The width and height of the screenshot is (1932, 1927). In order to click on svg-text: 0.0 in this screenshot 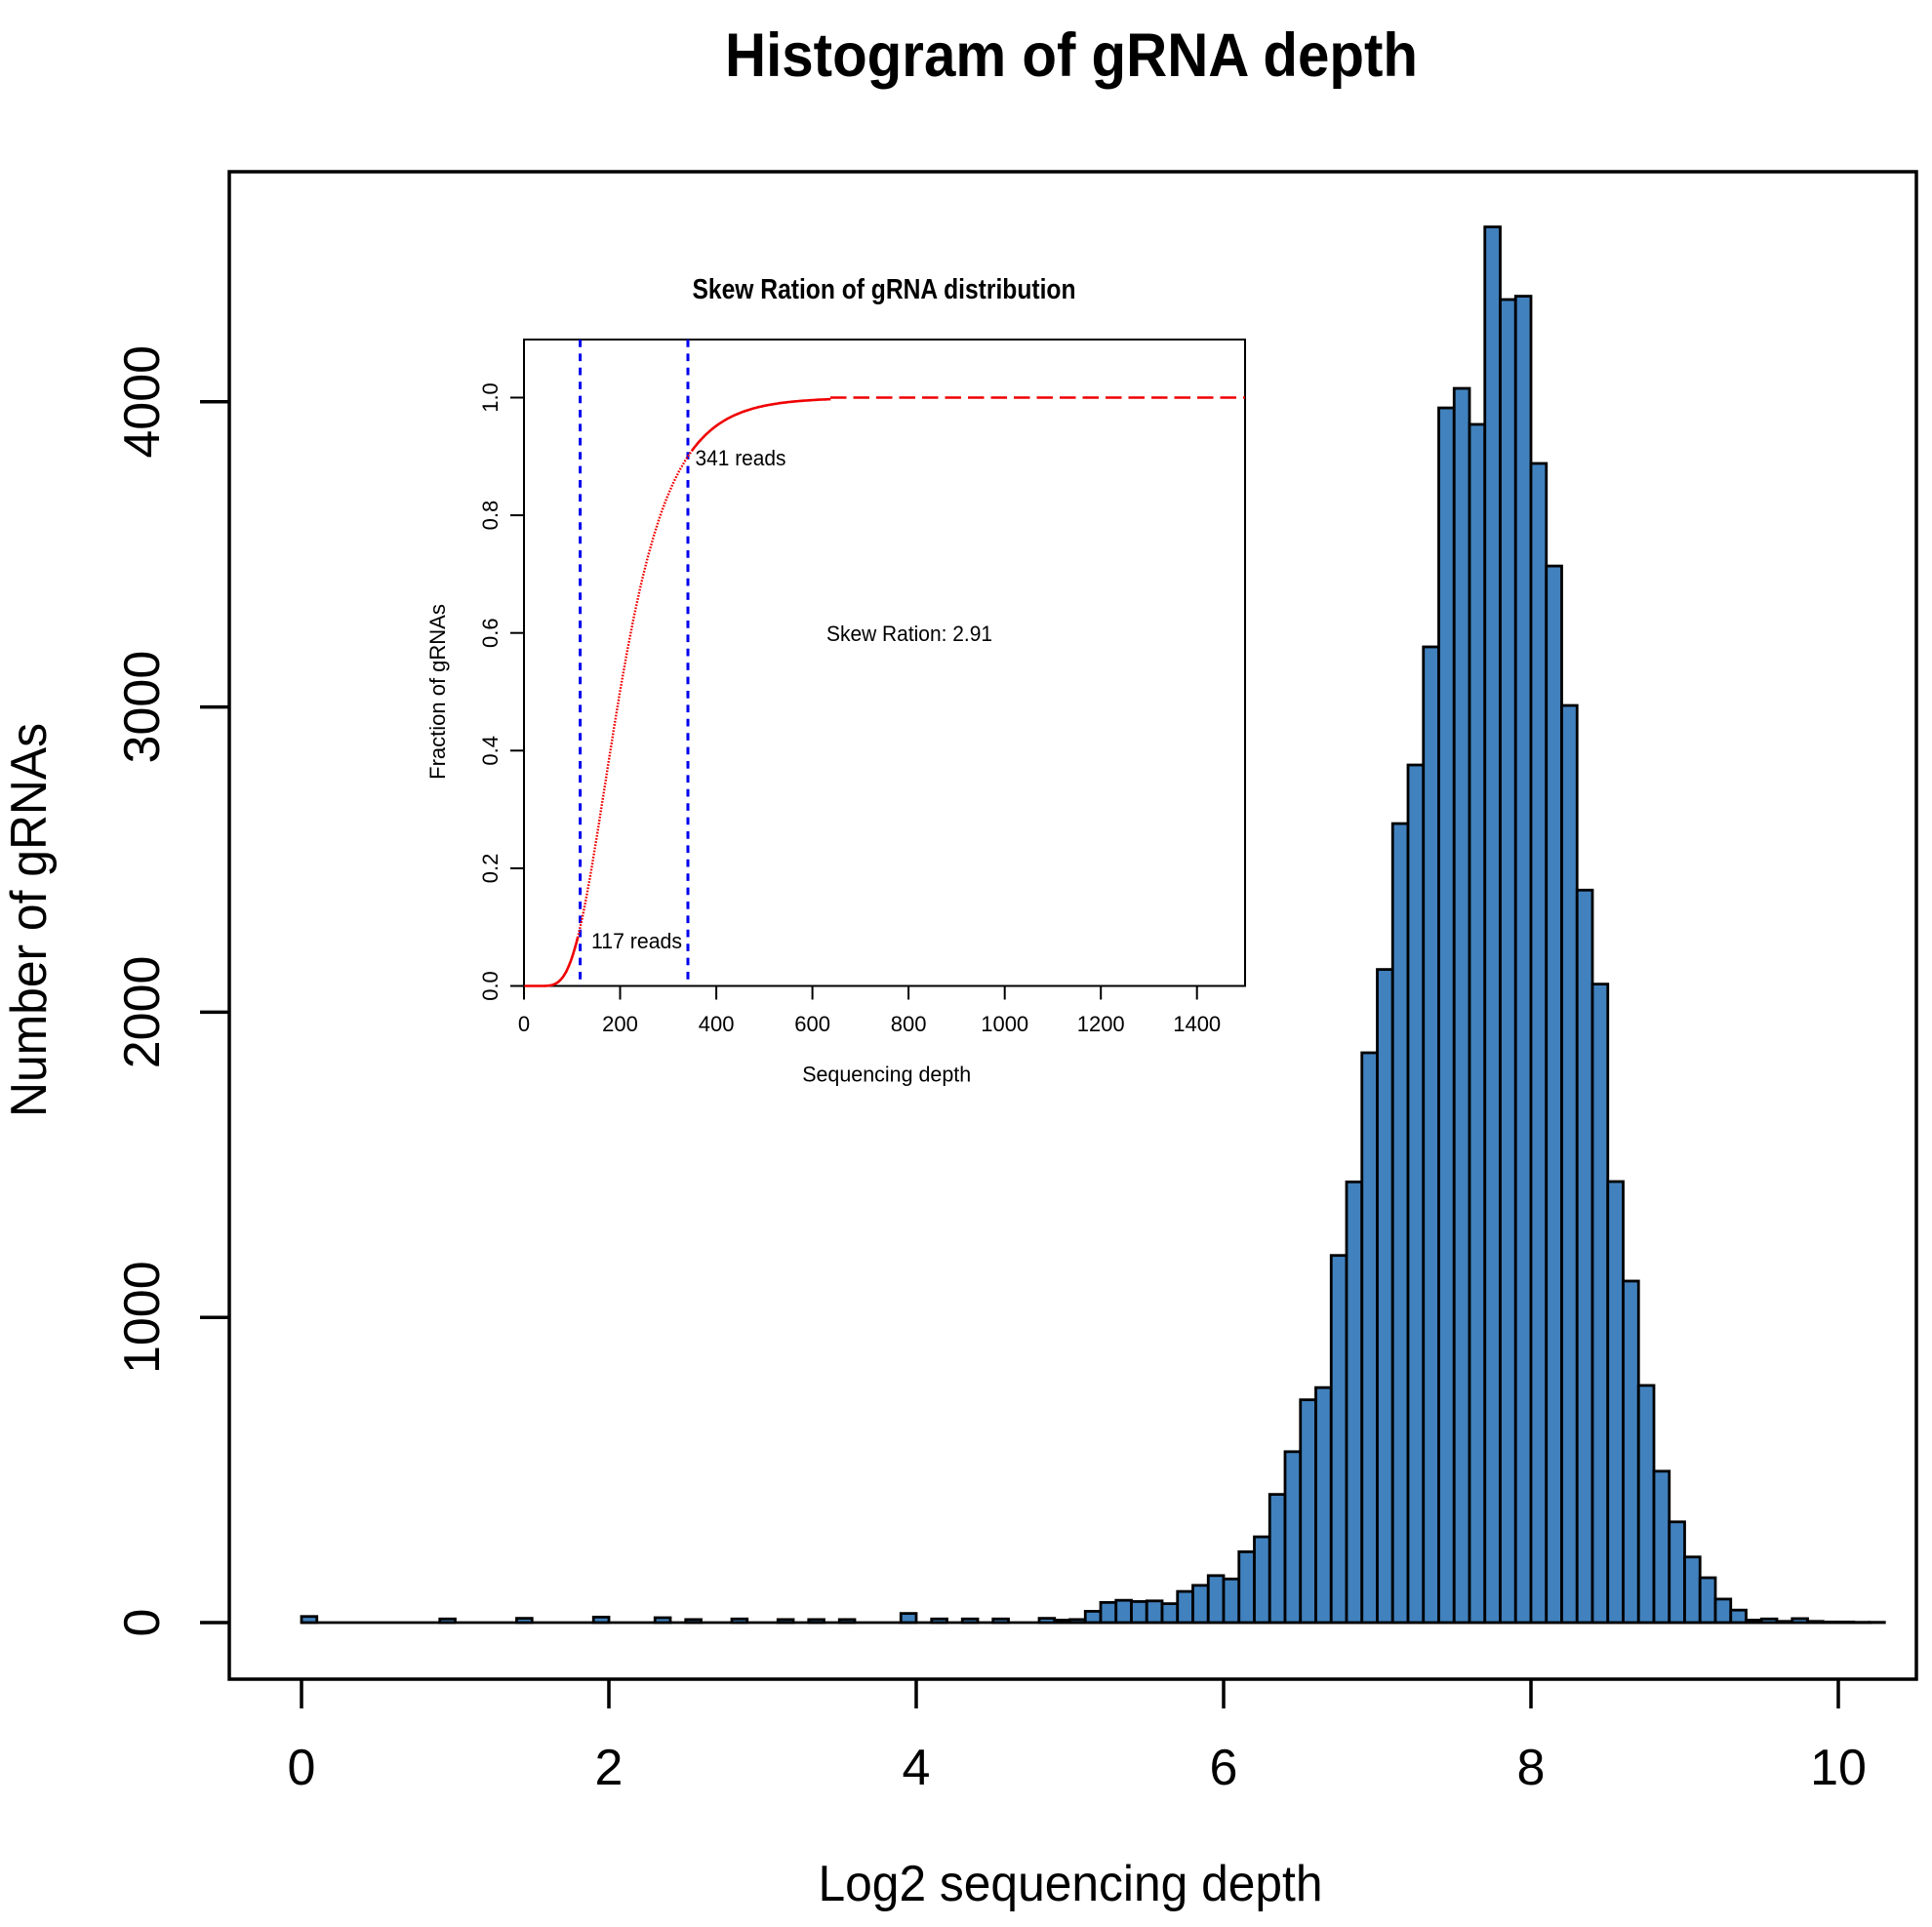, I will do `click(490, 986)`.